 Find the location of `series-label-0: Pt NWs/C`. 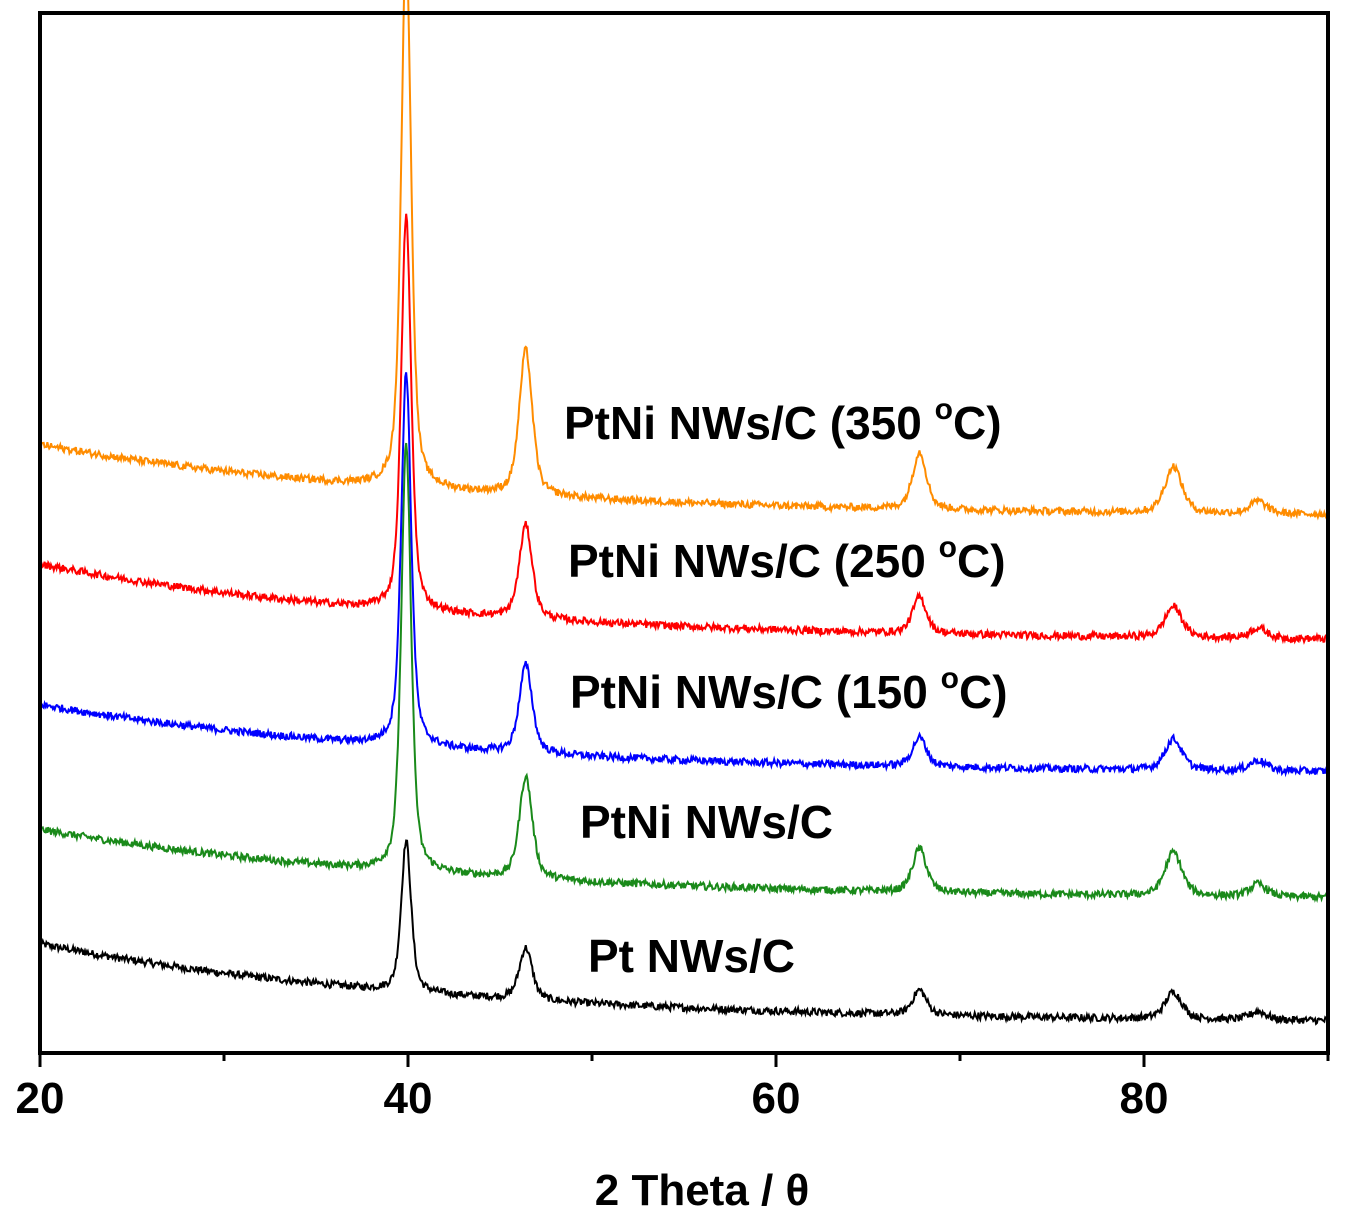

series-label-0: Pt NWs/C is located at coordinates (691, 956).